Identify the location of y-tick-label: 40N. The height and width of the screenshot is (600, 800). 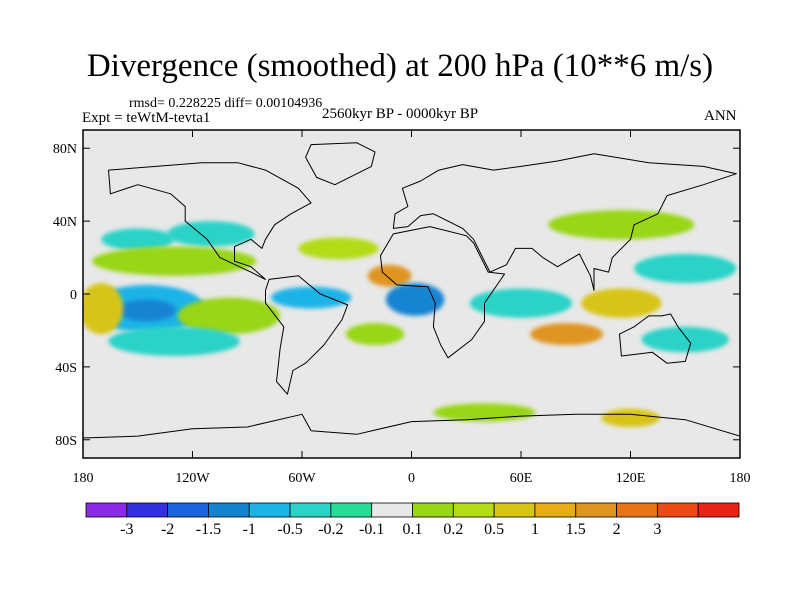
(65, 222).